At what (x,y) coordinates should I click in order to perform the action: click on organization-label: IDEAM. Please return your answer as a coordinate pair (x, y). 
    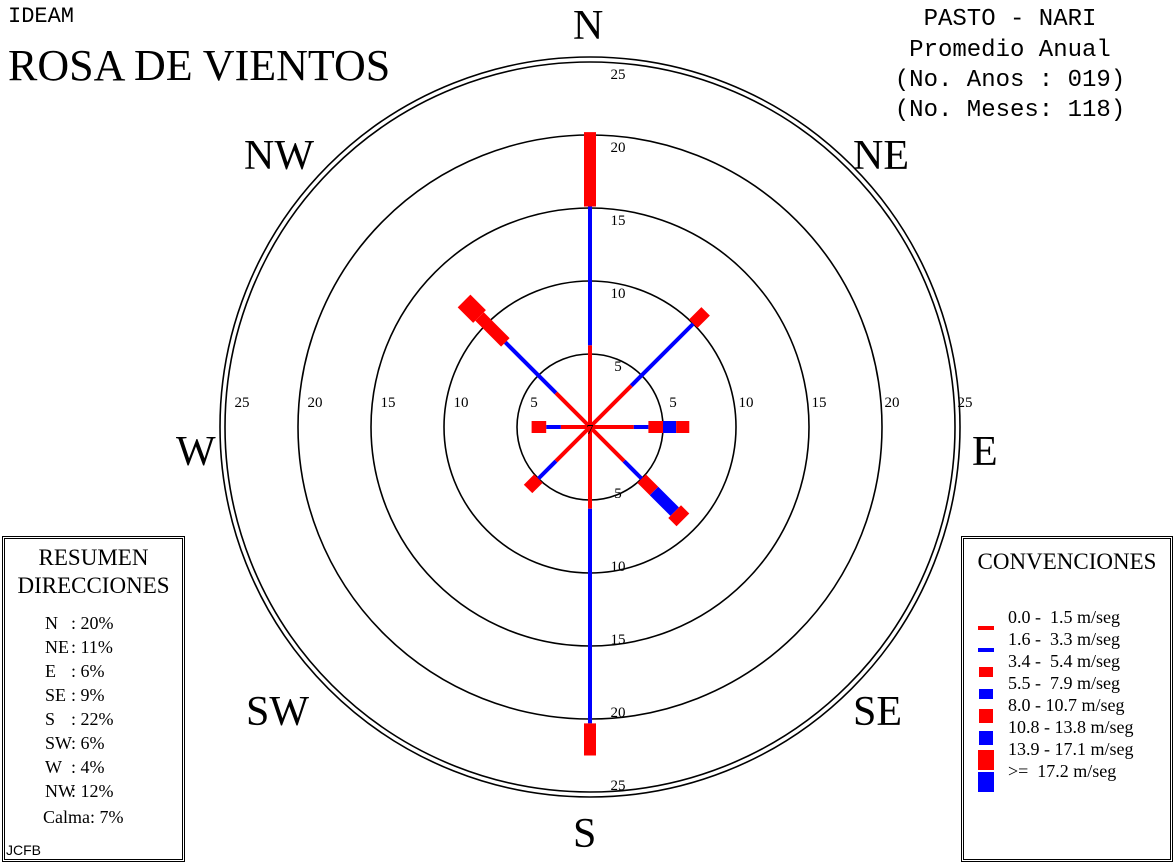
    Looking at the image, I should click on (41, 16).